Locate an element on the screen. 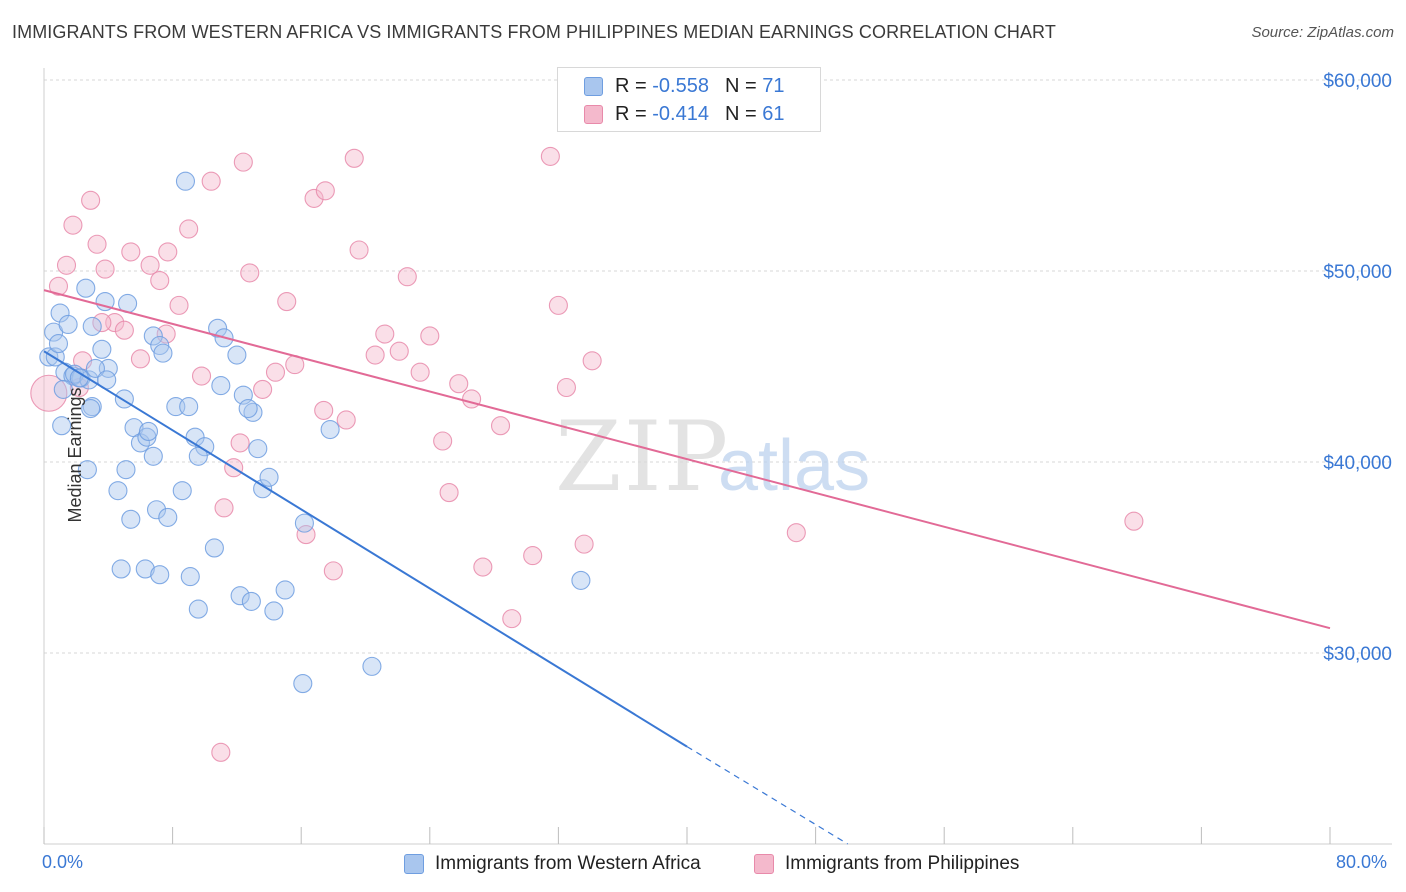 The width and height of the screenshot is (1406, 892). bottom-legend-label: Immigrants from Western Africa is located at coordinates (568, 863).